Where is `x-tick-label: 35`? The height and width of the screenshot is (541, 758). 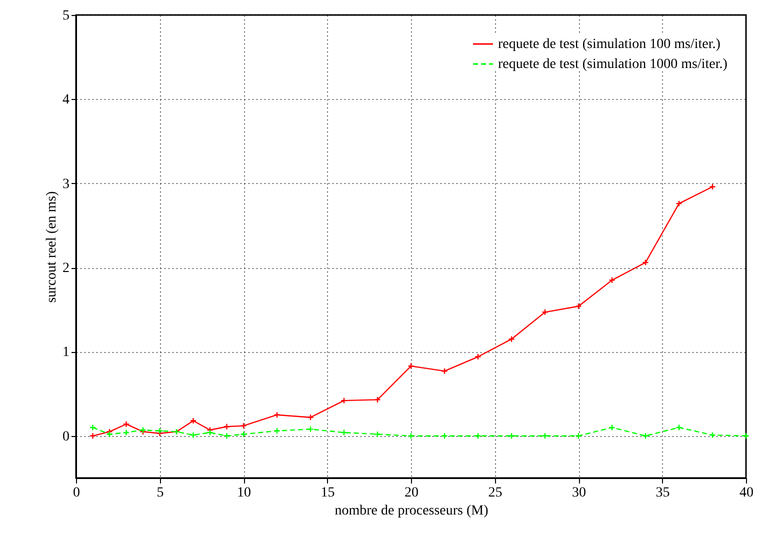 x-tick-label: 35 is located at coordinates (663, 493).